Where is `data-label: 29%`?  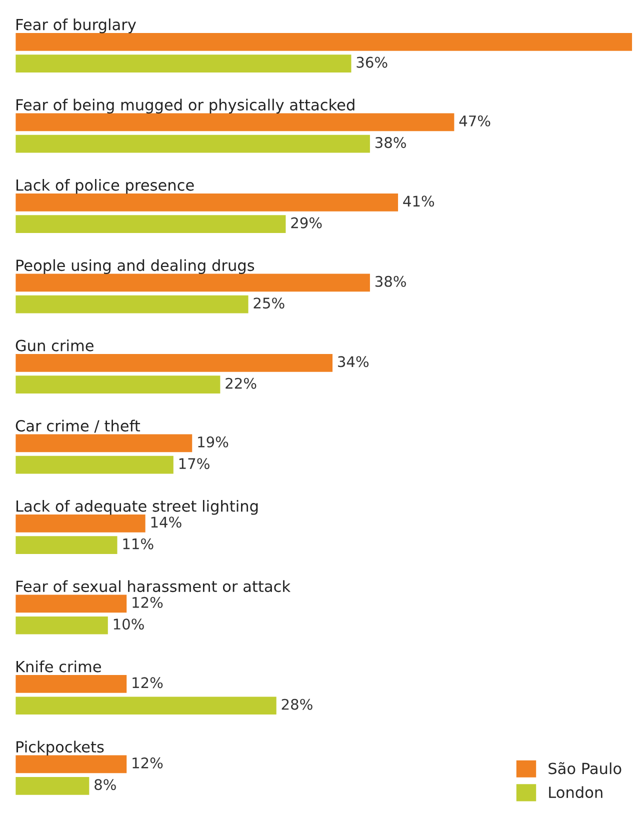 data-label: 29% is located at coordinates (306, 222).